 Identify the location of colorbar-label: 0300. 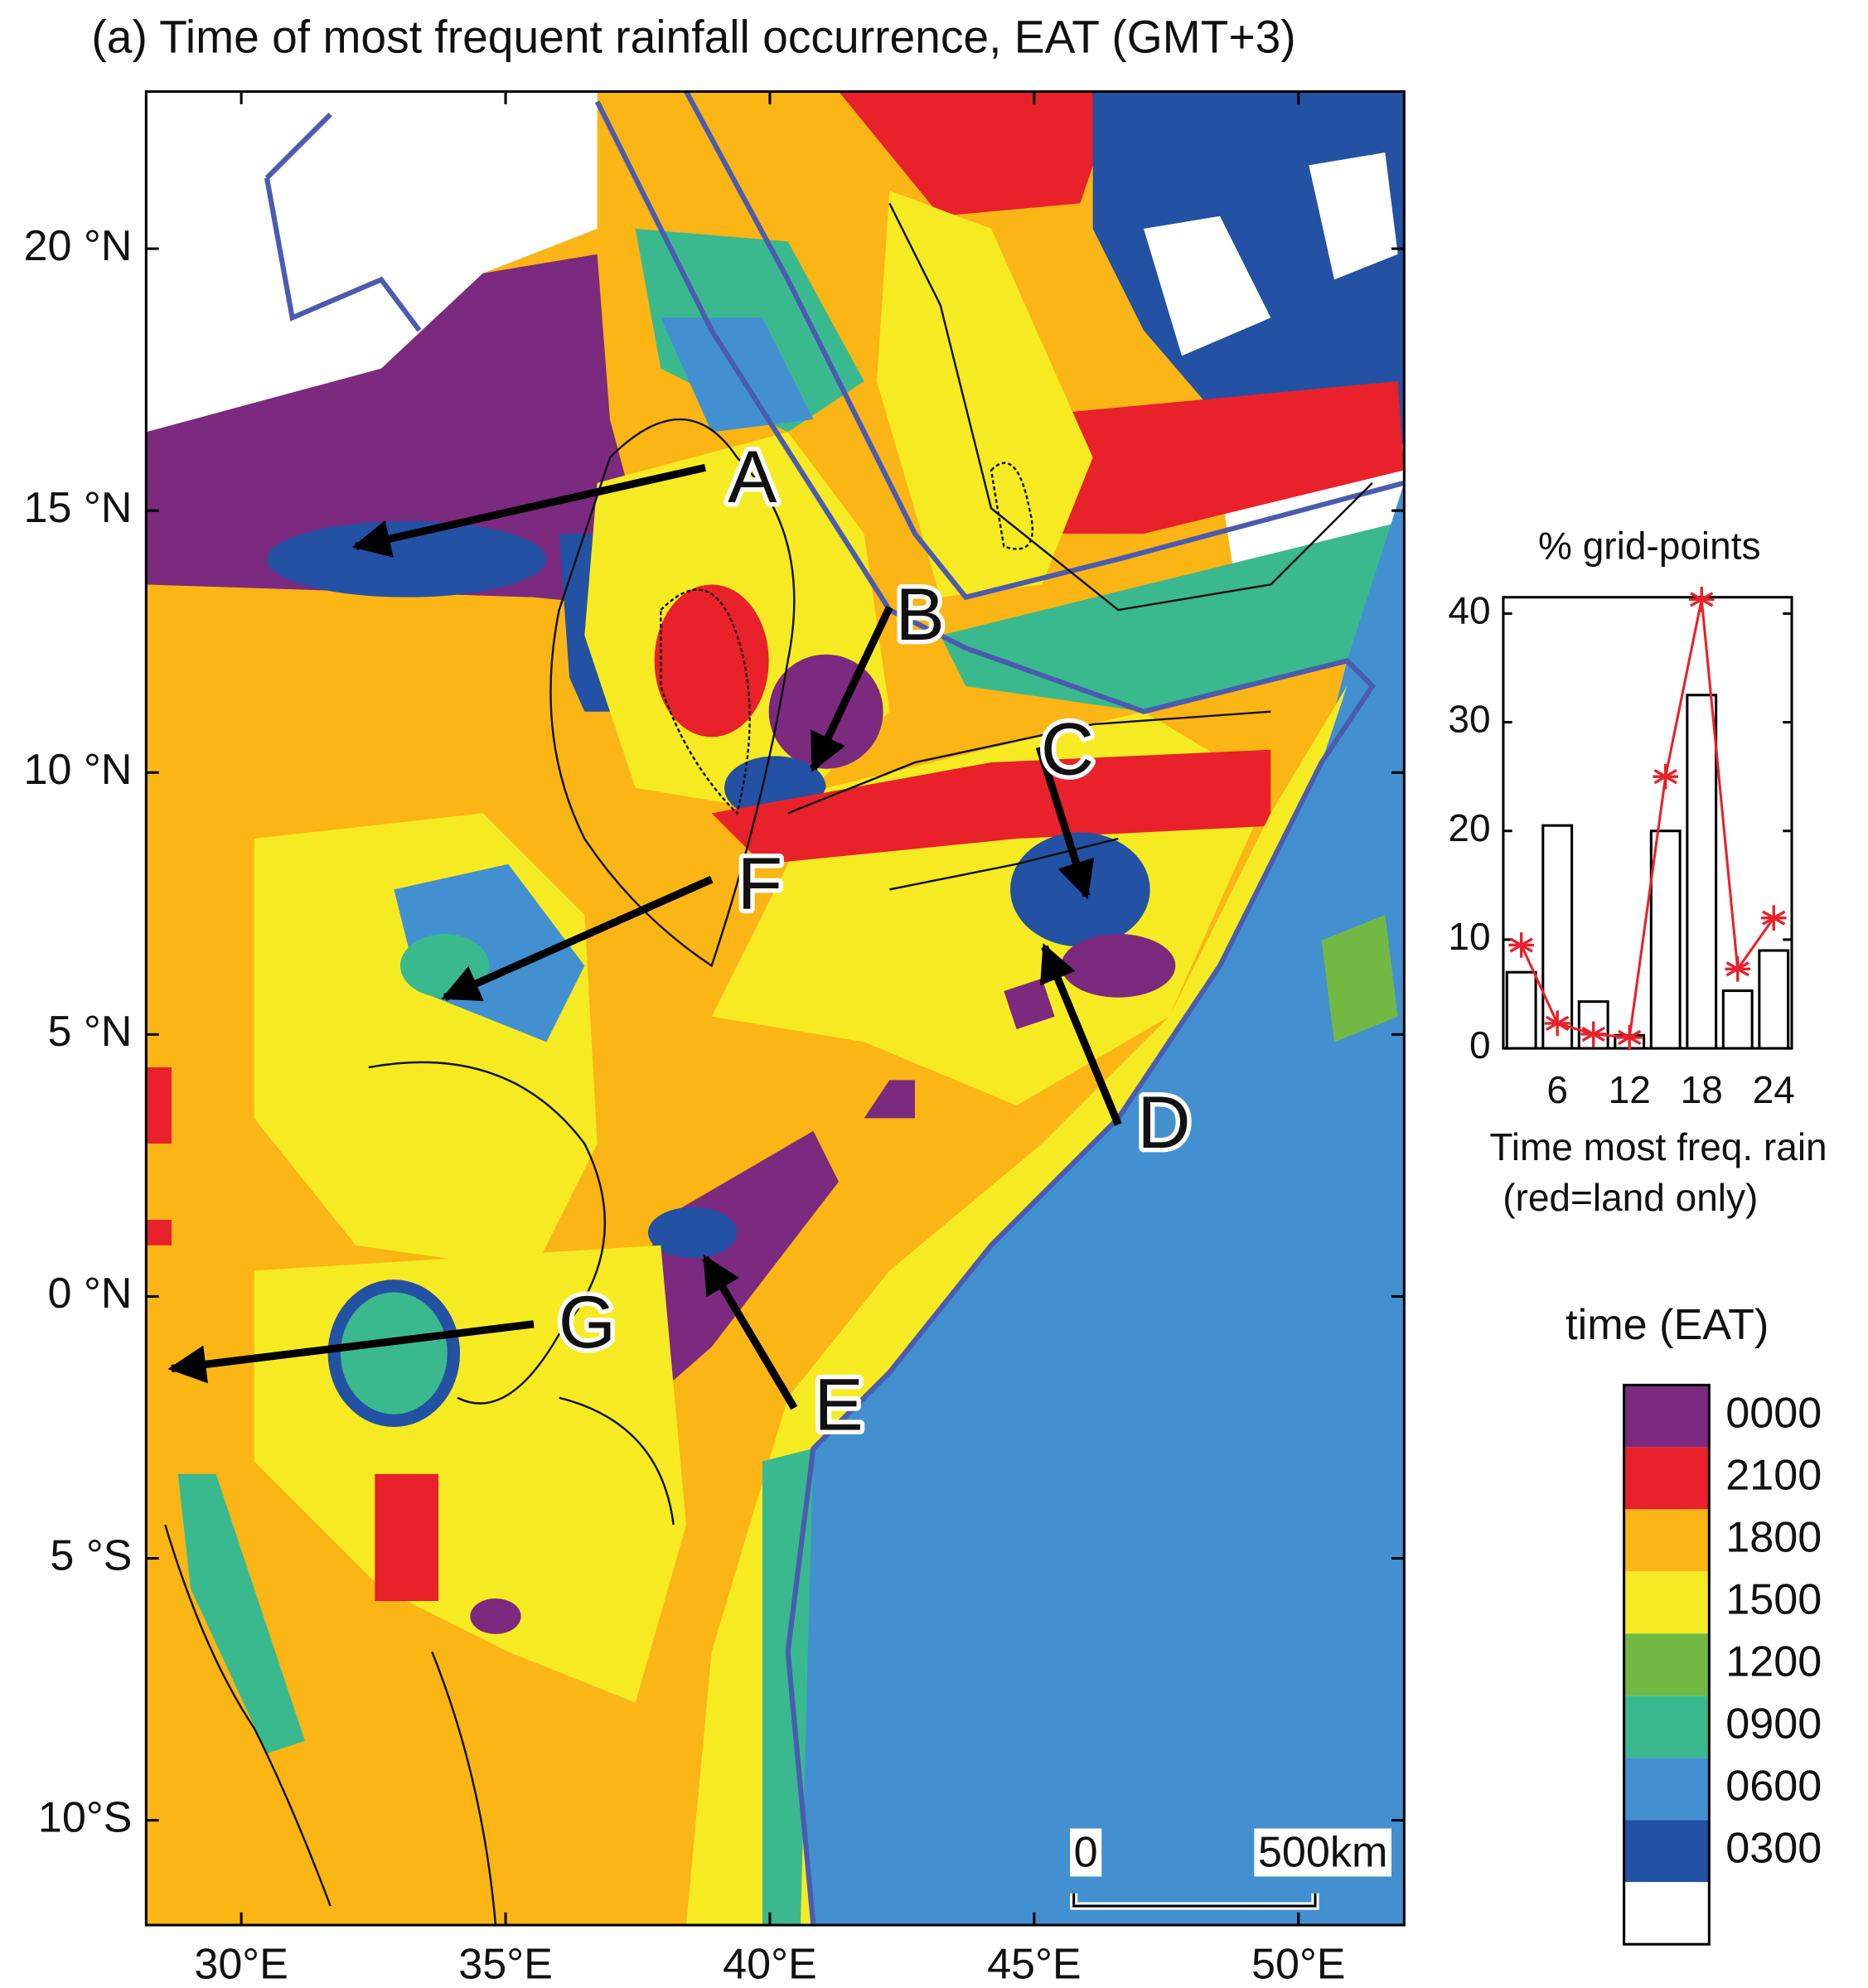
(1773, 1848).